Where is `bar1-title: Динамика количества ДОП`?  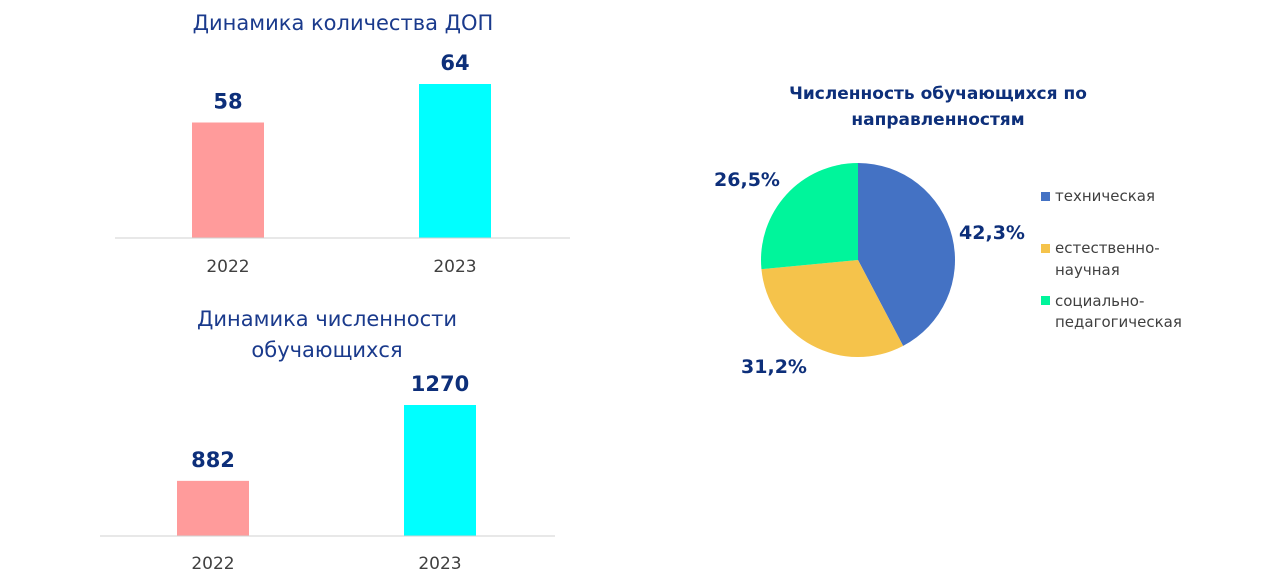
bar1-title: Динамика количества ДОП is located at coordinates (343, 23).